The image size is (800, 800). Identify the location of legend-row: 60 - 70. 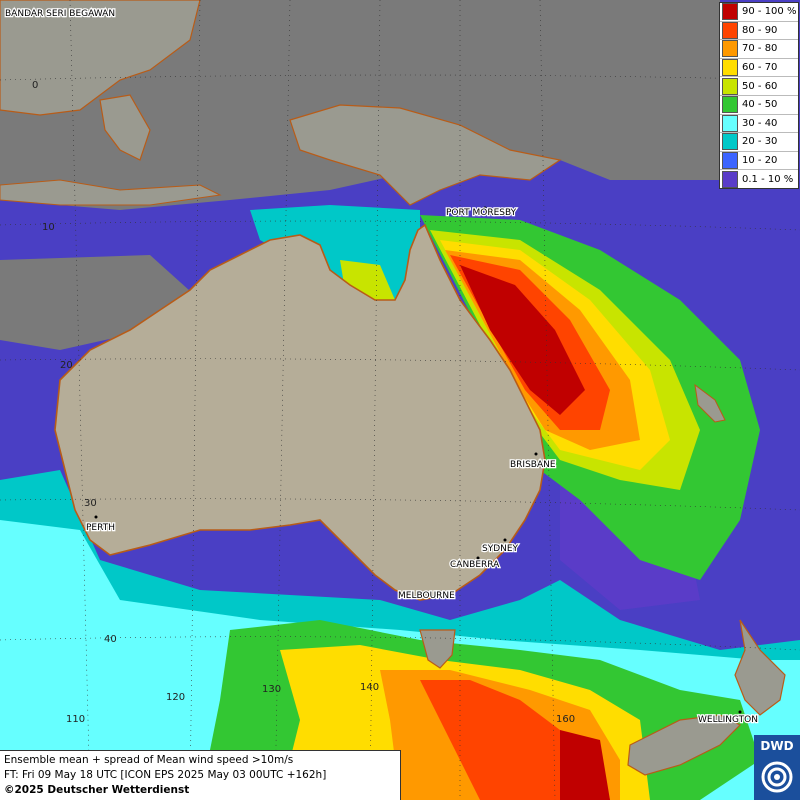
(759, 68).